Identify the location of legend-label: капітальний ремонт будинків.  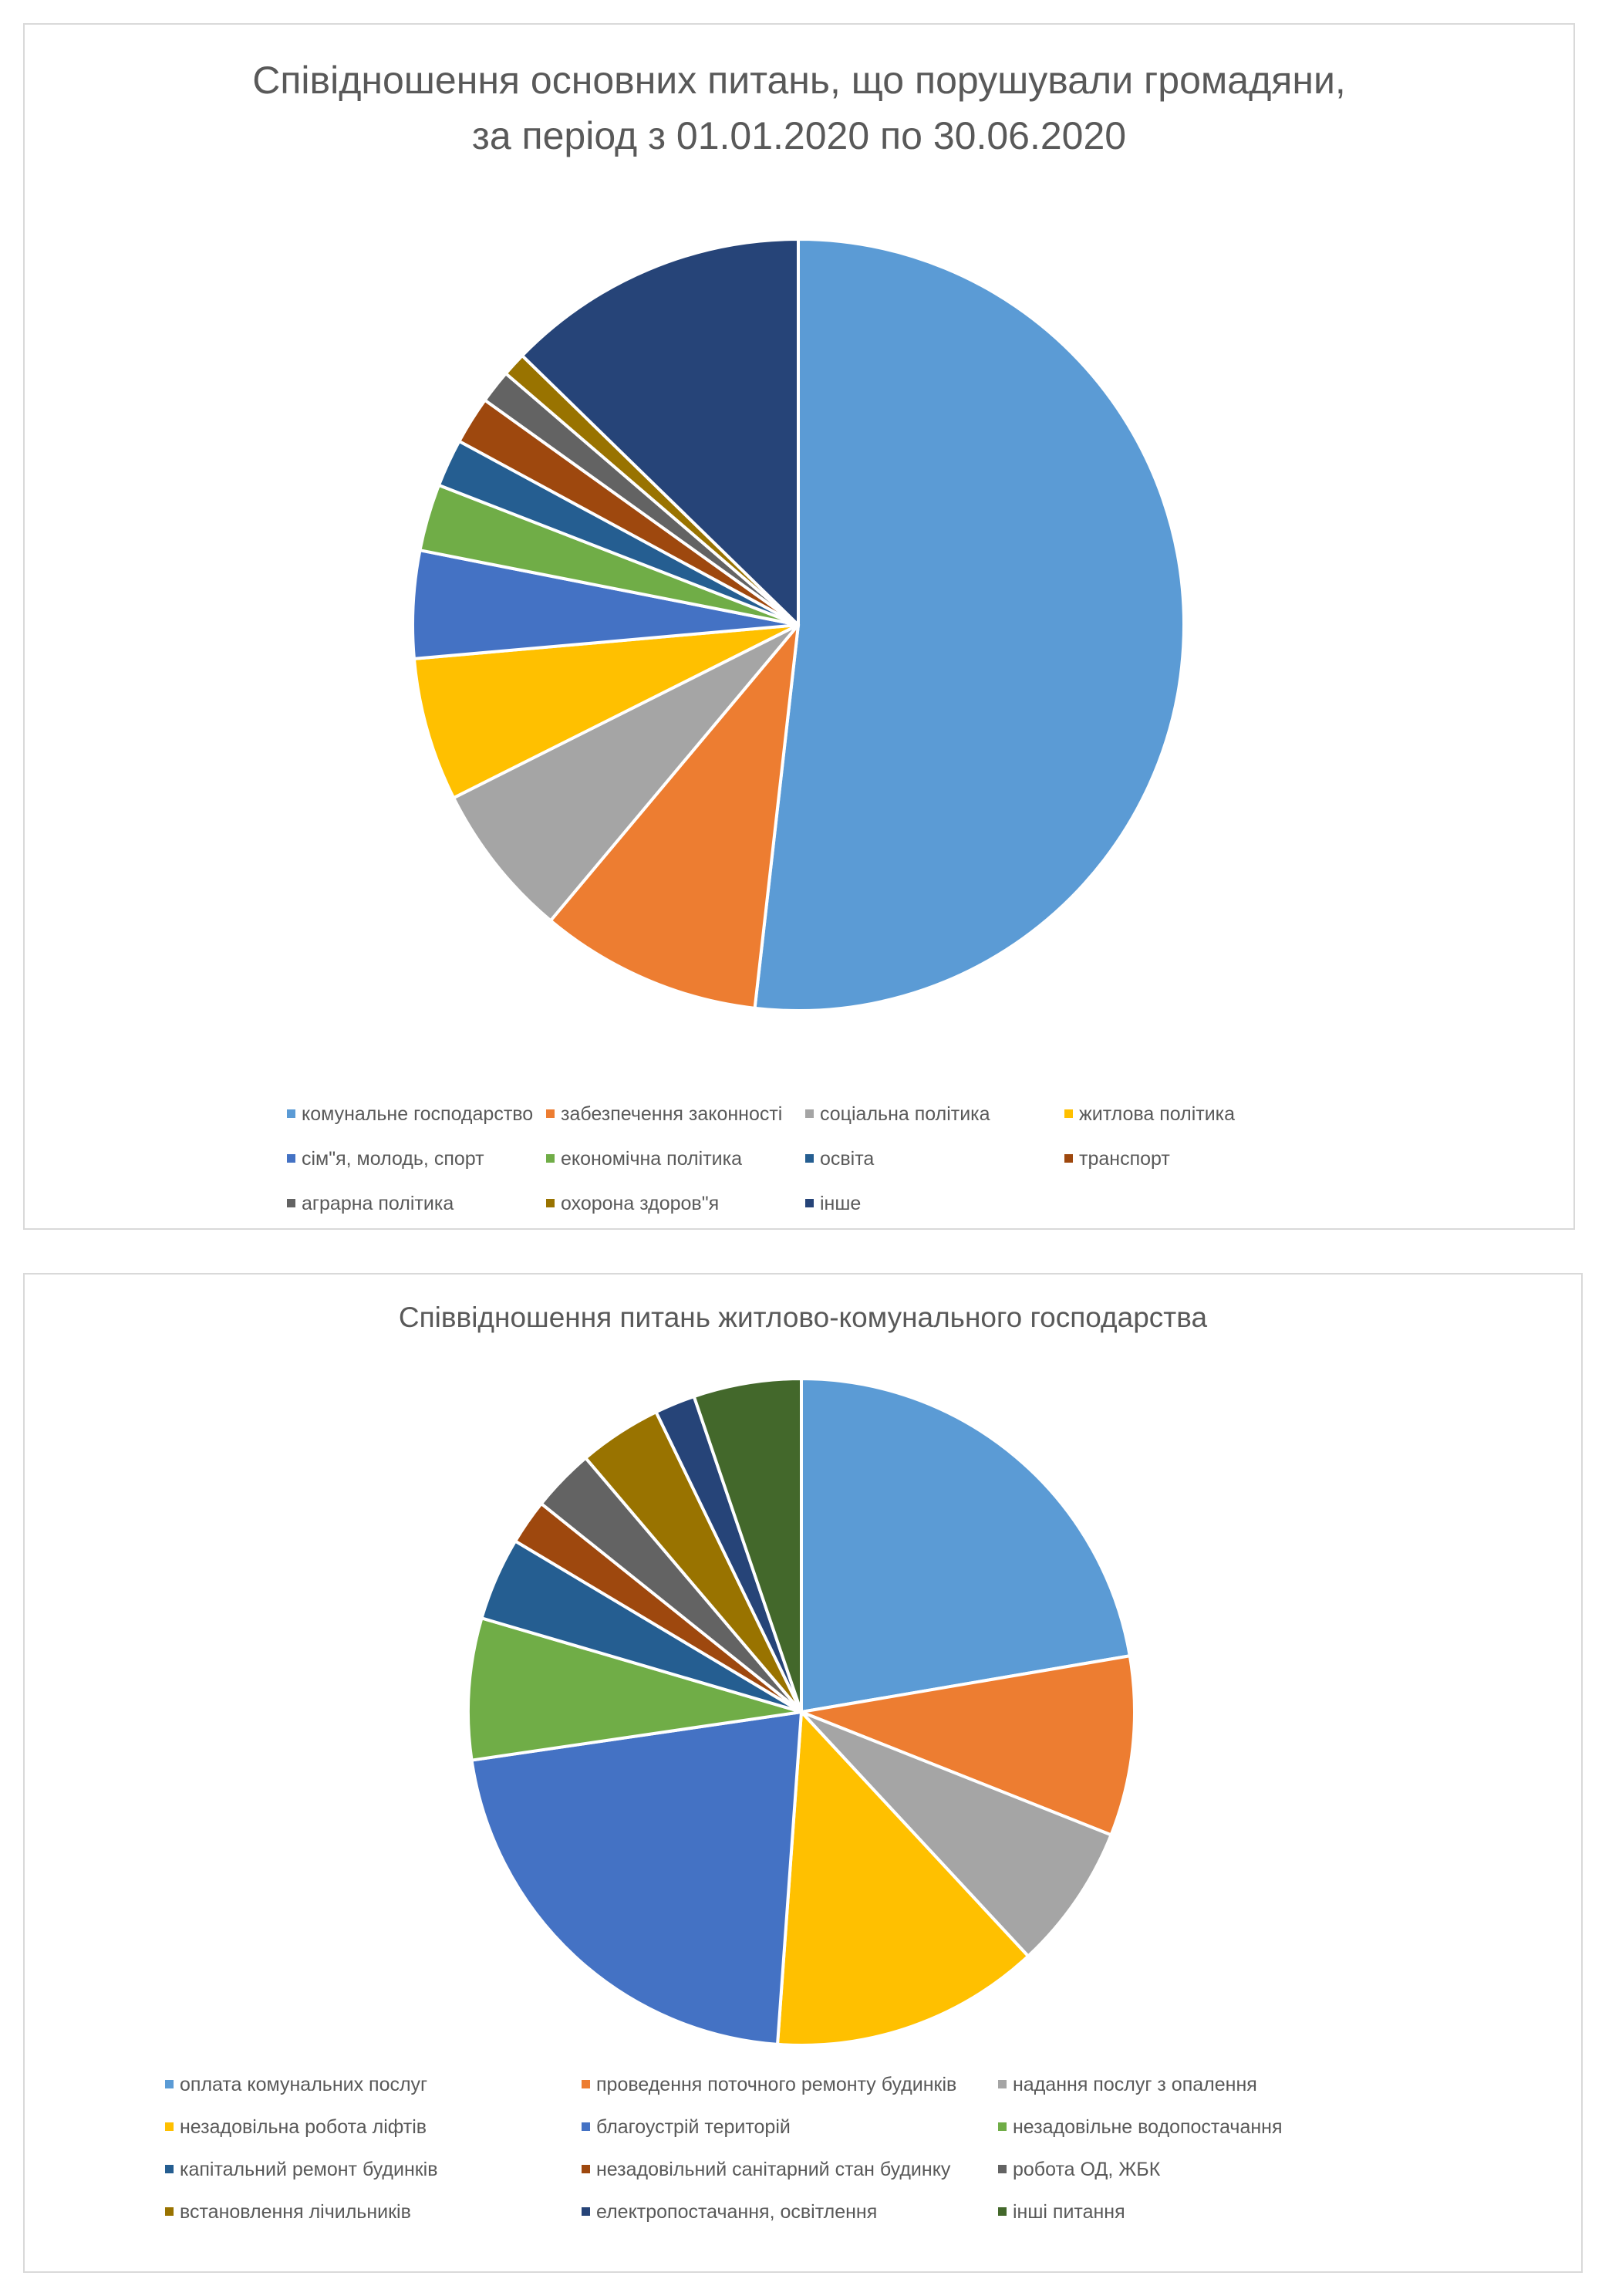
(309, 2169).